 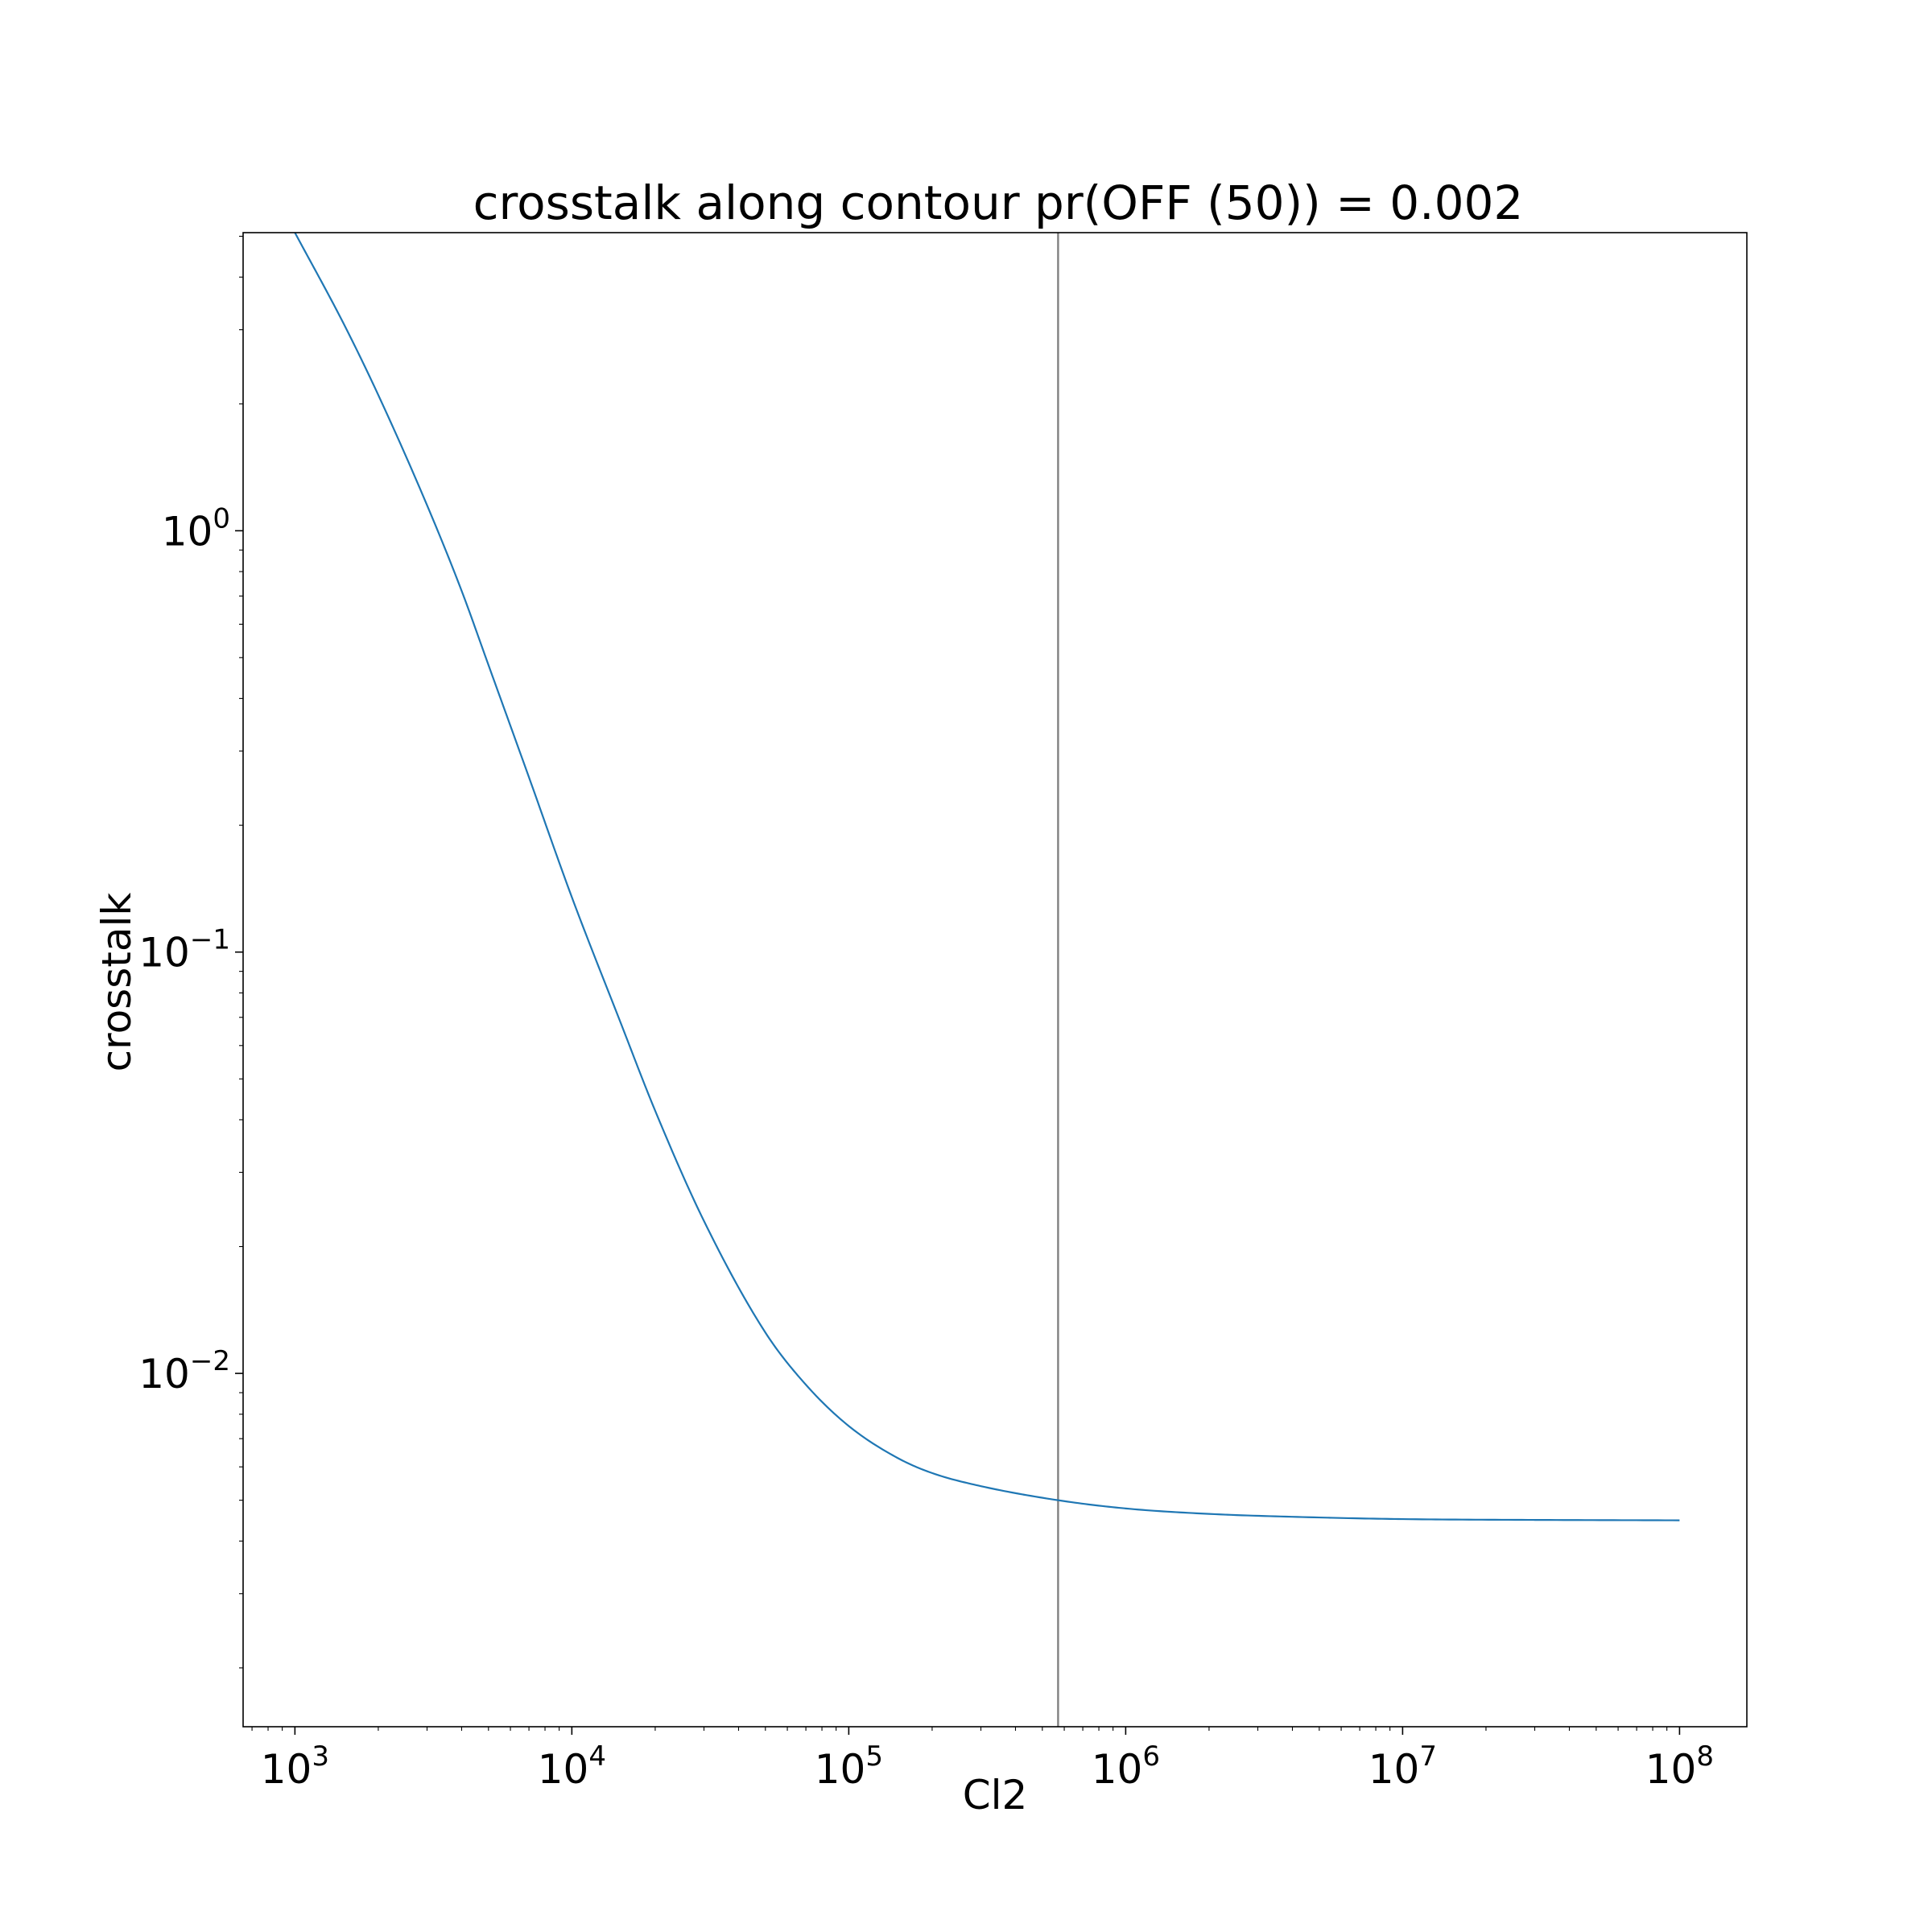 I want to click on x-tick-label: 10⁶, so click(x=1126, y=1767).